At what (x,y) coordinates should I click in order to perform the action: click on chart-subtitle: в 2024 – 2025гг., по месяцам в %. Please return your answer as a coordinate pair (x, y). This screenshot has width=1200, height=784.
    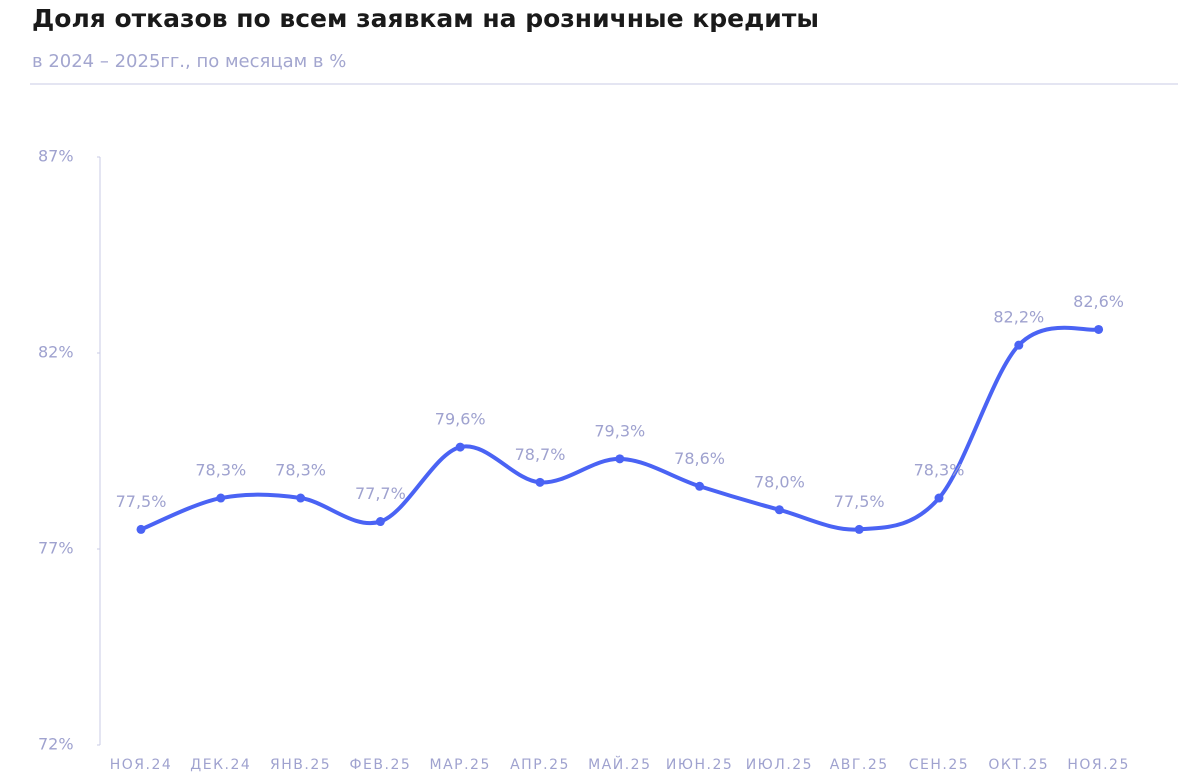
    Looking at the image, I should click on (189, 61).